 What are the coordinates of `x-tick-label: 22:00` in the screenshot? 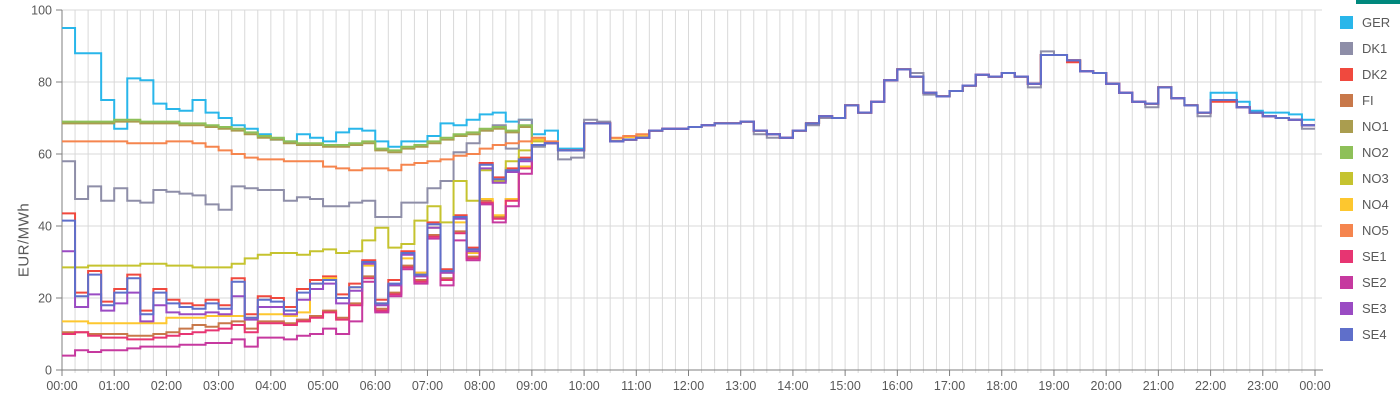 It's located at (1210, 386).